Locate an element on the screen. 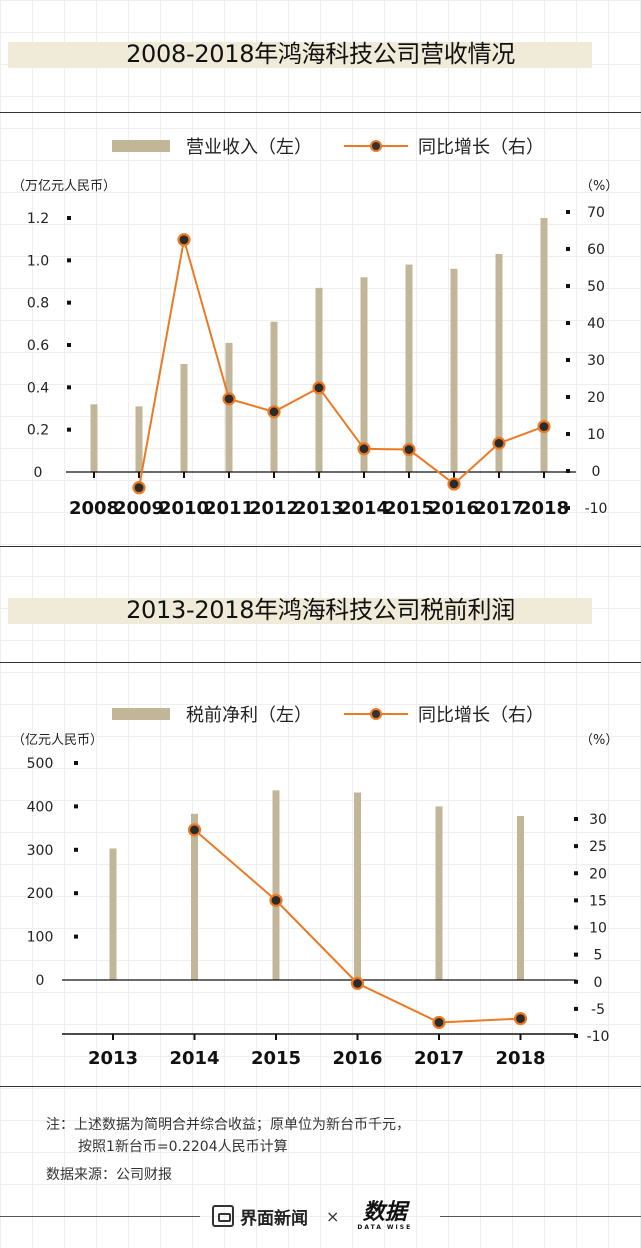 This screenshot has height=1248, width=641. bar-2012 is located at coordinates (274, 396).